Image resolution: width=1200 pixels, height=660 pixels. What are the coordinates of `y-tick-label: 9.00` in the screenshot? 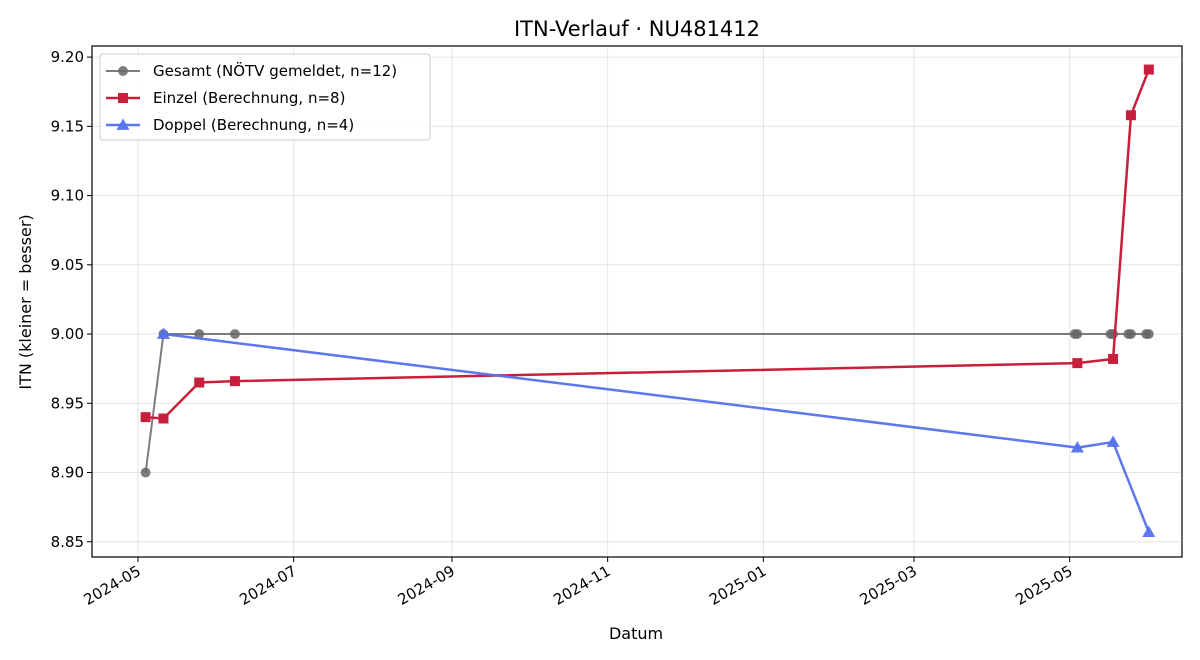 It's located at (67, 334).